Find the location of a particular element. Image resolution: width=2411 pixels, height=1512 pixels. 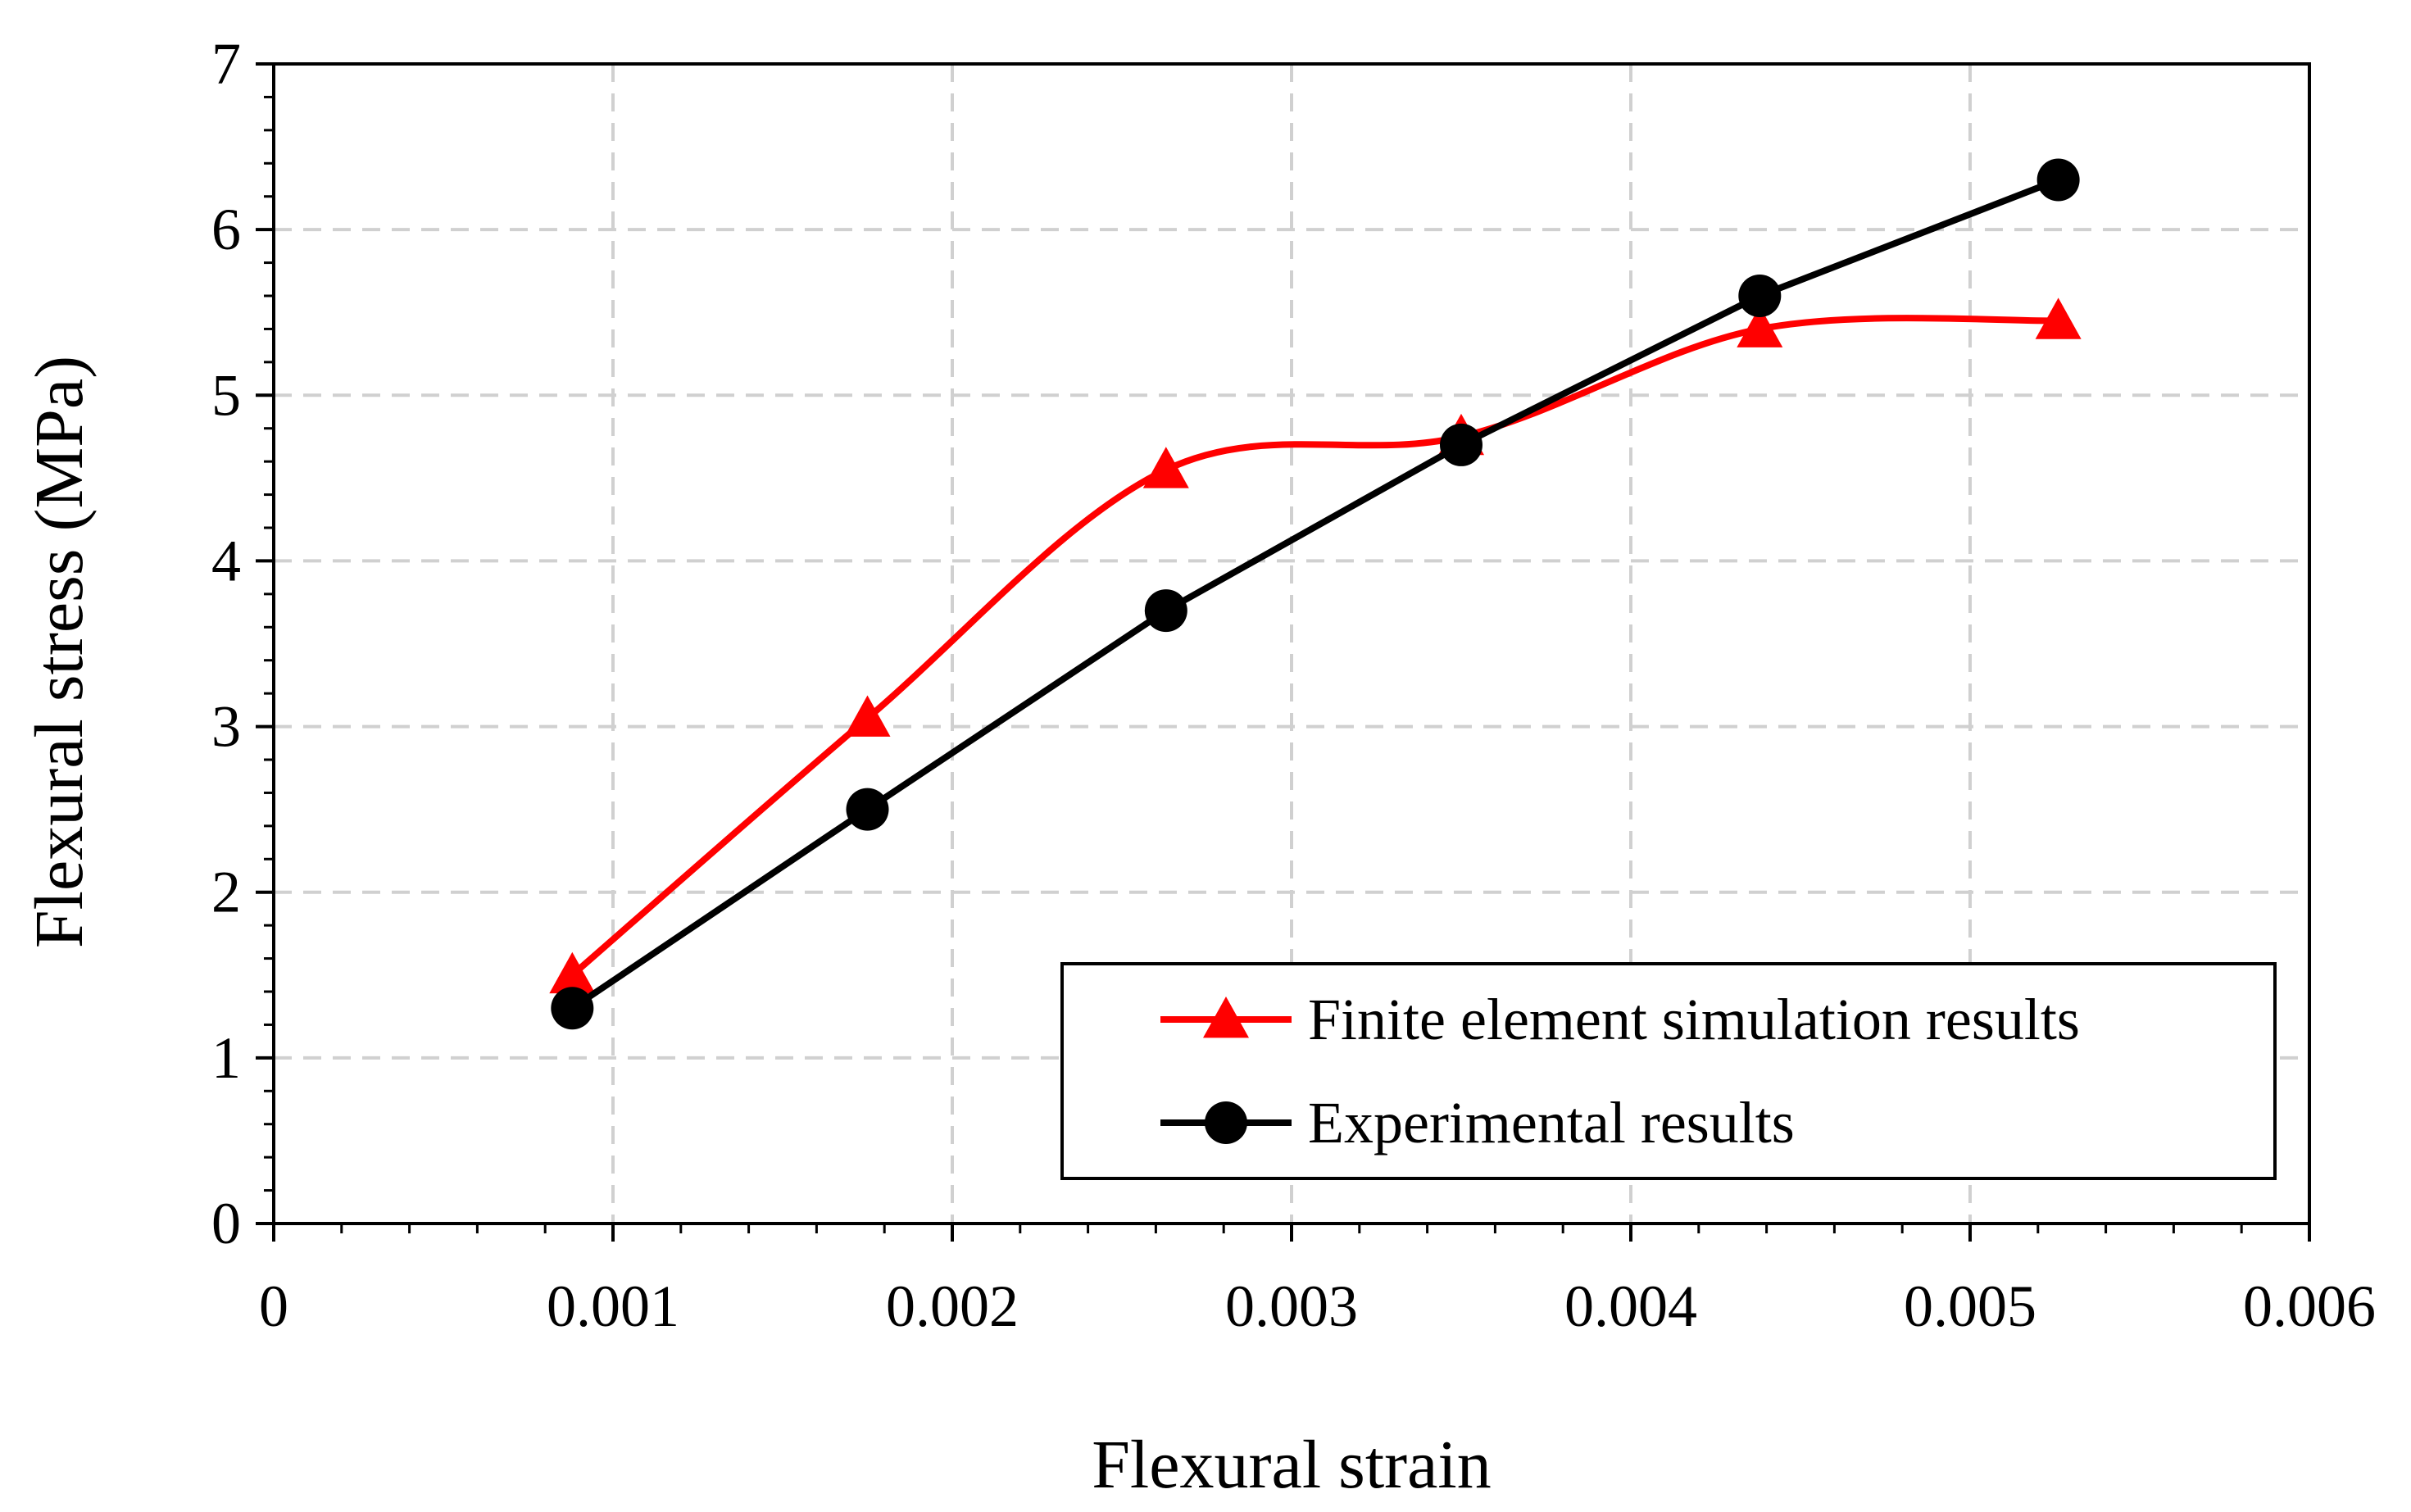

x-tick-label: 0.006 is located at coordinates (2309, 1306).